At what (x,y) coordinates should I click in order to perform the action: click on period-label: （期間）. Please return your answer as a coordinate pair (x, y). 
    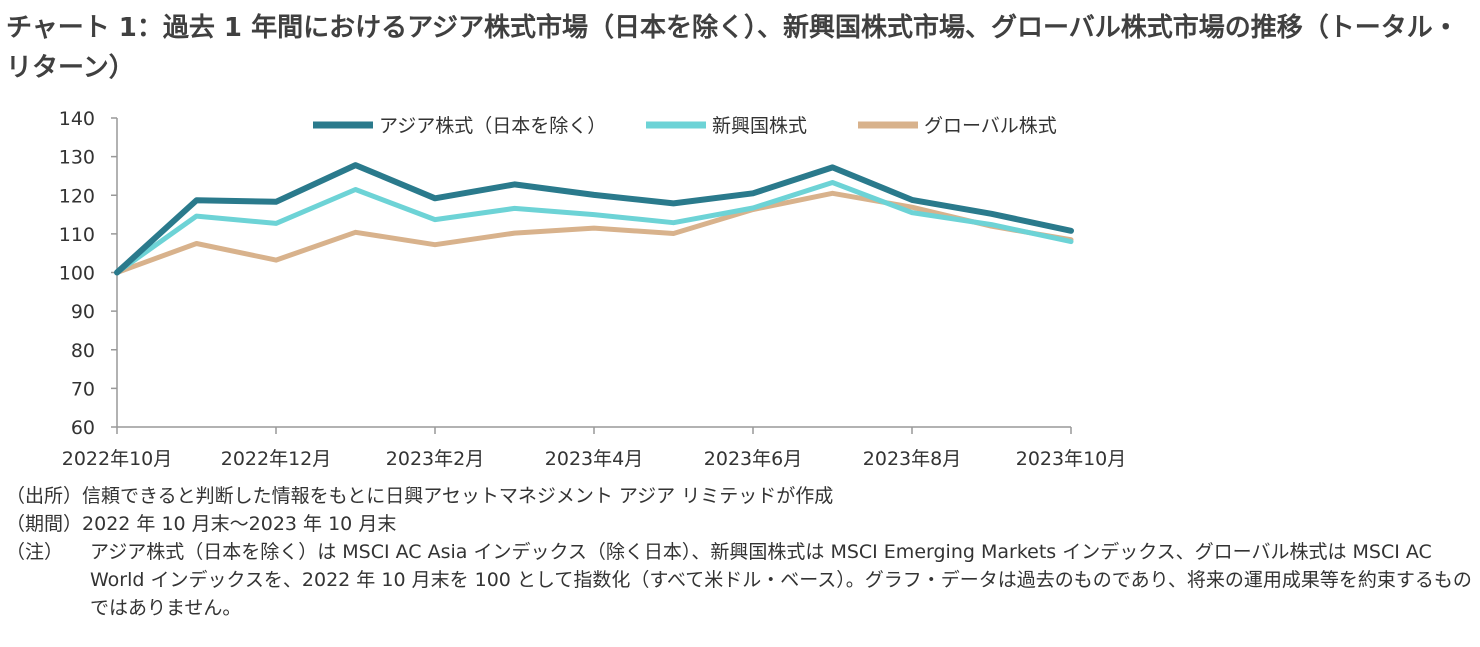
    Looking at the image, I should click on (44, 524).